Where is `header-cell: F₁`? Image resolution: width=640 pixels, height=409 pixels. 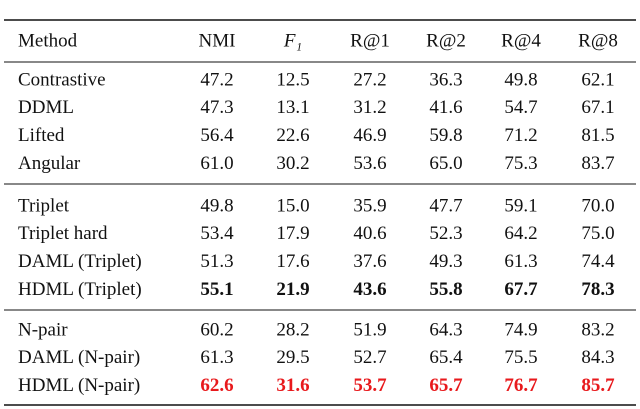 header-cell: F₁ is located at coordinates (292, 40).